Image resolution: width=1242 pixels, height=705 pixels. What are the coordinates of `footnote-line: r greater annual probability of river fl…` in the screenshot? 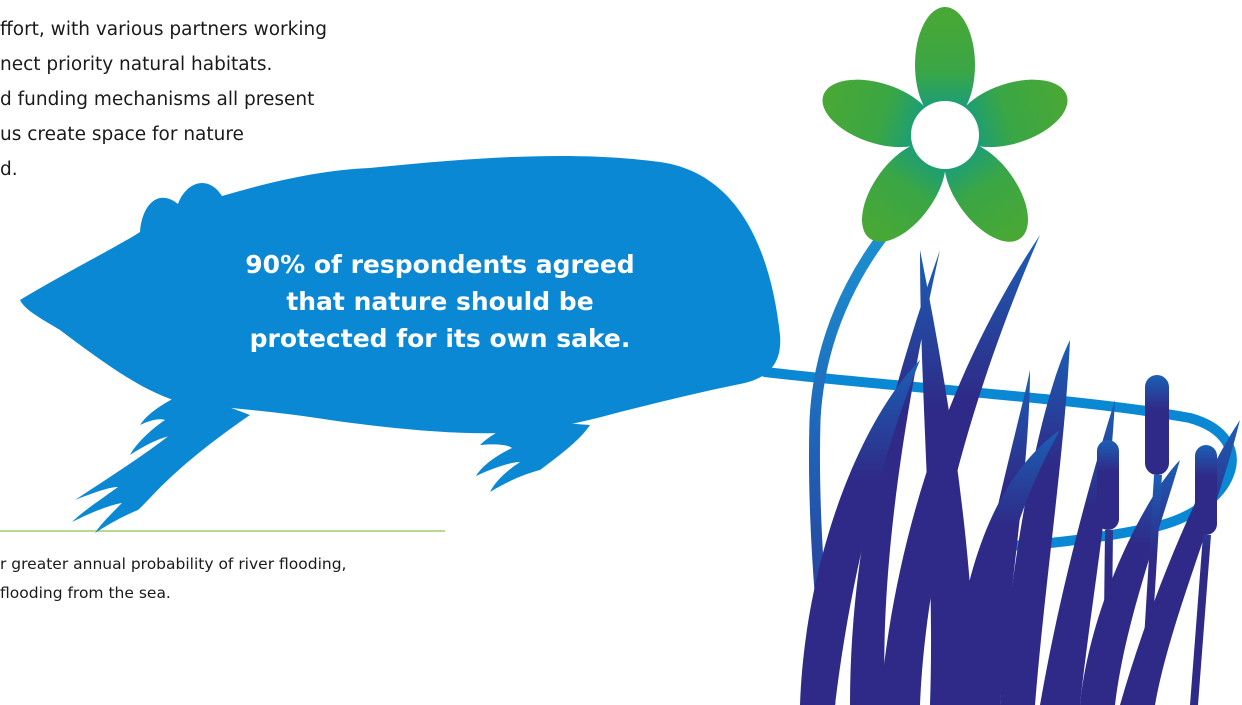 It's located at (173, 564).